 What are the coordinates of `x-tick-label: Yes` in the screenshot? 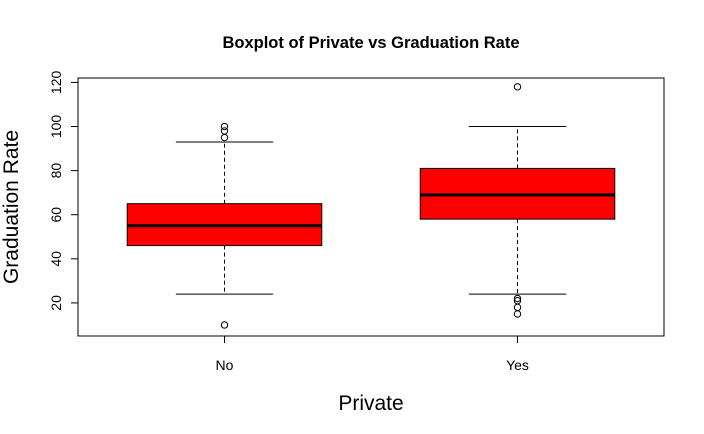 It's located at (517, 365).